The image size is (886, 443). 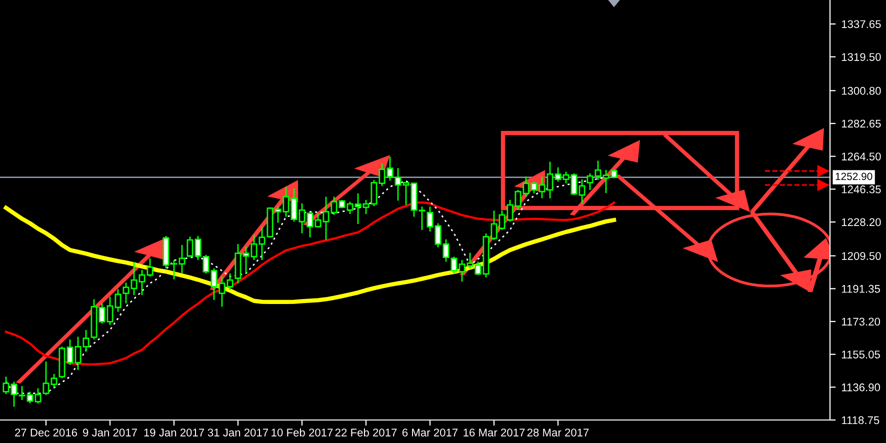 What do you see at coordinates (861, 90) in the screenshot?
I see `y-tick-label: 1300.80` at bounding box center [861, 90].